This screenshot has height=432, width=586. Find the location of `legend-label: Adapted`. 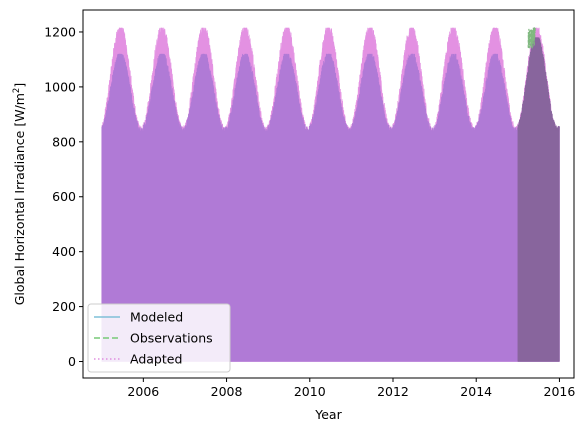

legend-label: Adapted is located at coordinates (156, 359).